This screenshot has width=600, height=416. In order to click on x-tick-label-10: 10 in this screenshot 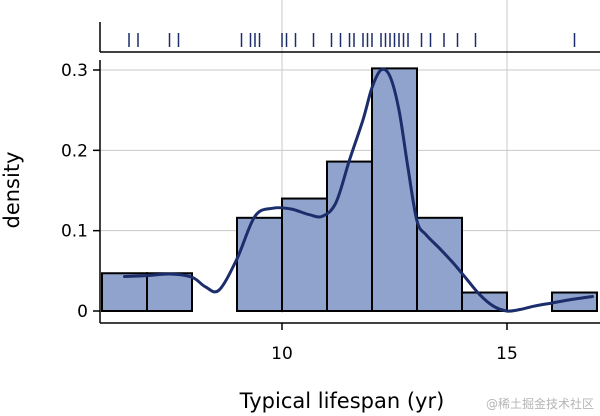, I will do `click(282, 354)`.